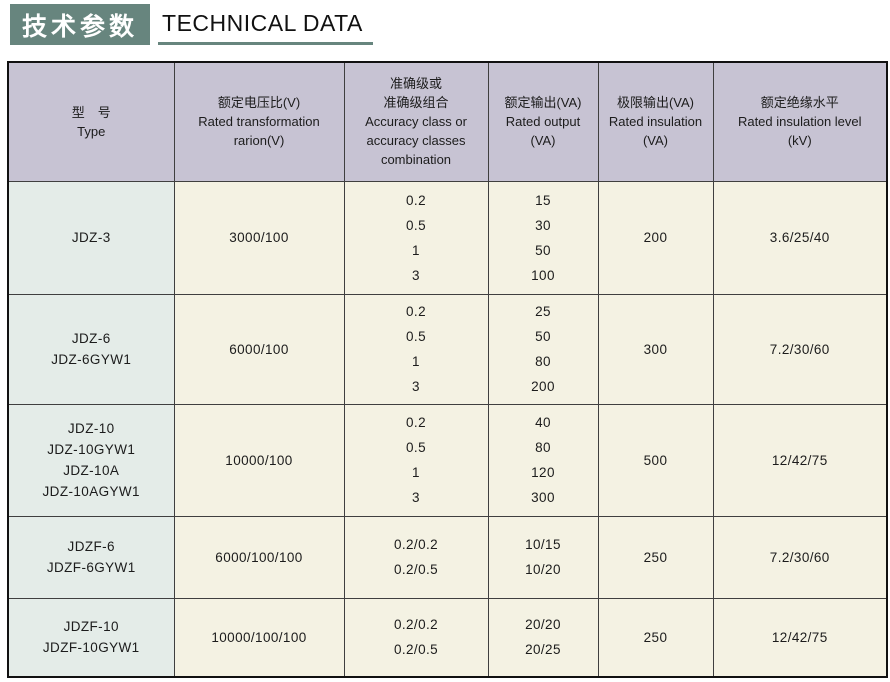 The height and width of the screenshot is (682, 890). I want to click on header-line: 额定绝缘水平, so click(799, 103).